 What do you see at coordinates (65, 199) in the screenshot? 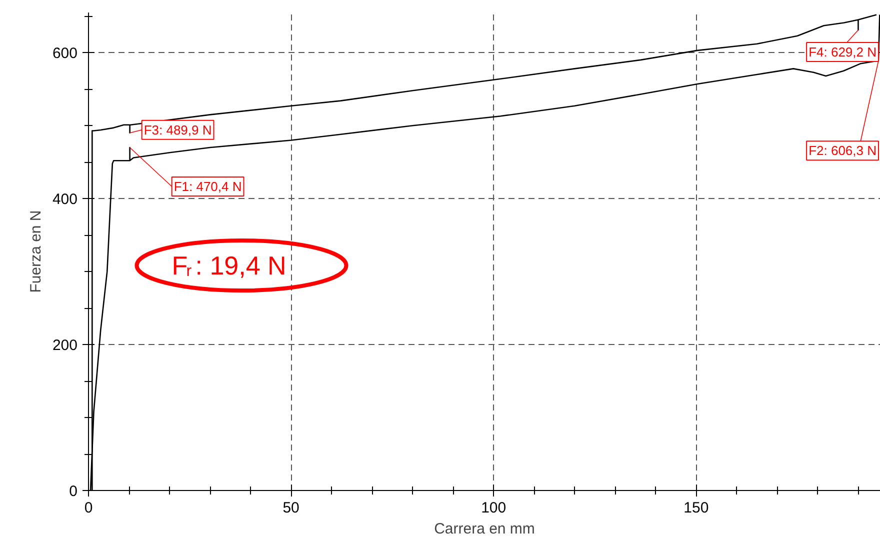
I see `y-tick-label: 400` at bounding box center [65, 199].